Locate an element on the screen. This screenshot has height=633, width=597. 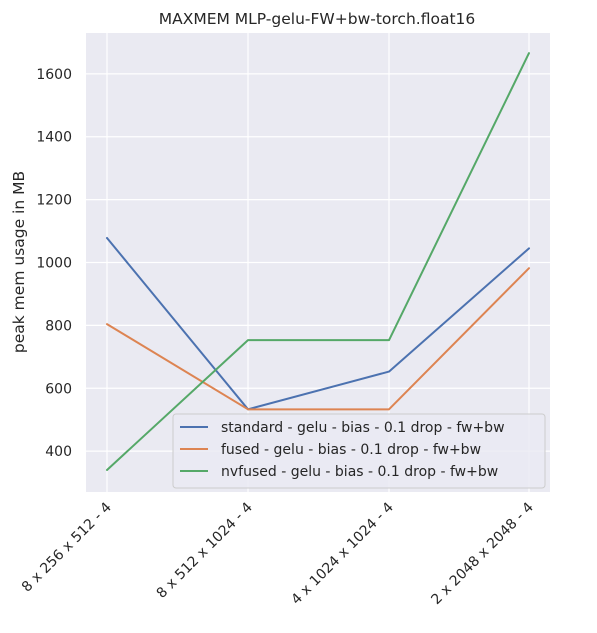
x-tick-label: 2 x 2048 x 2048 - 4 is located at coordinates (482, 553).